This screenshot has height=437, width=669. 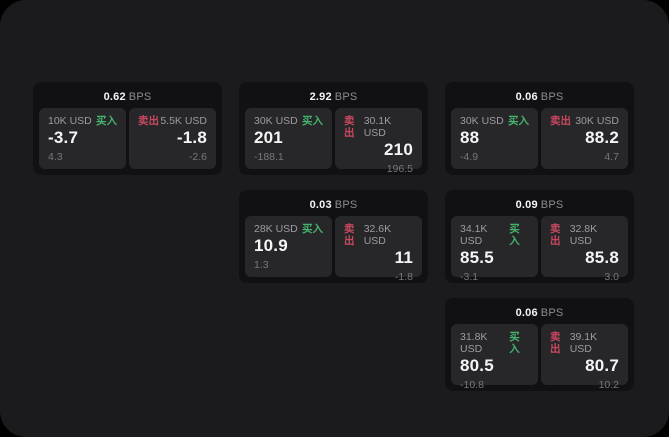 What do you see at coordinates (602, 365) in the screenshot?
I see `sell-price: 80.7` at bounding box center [602, 365].